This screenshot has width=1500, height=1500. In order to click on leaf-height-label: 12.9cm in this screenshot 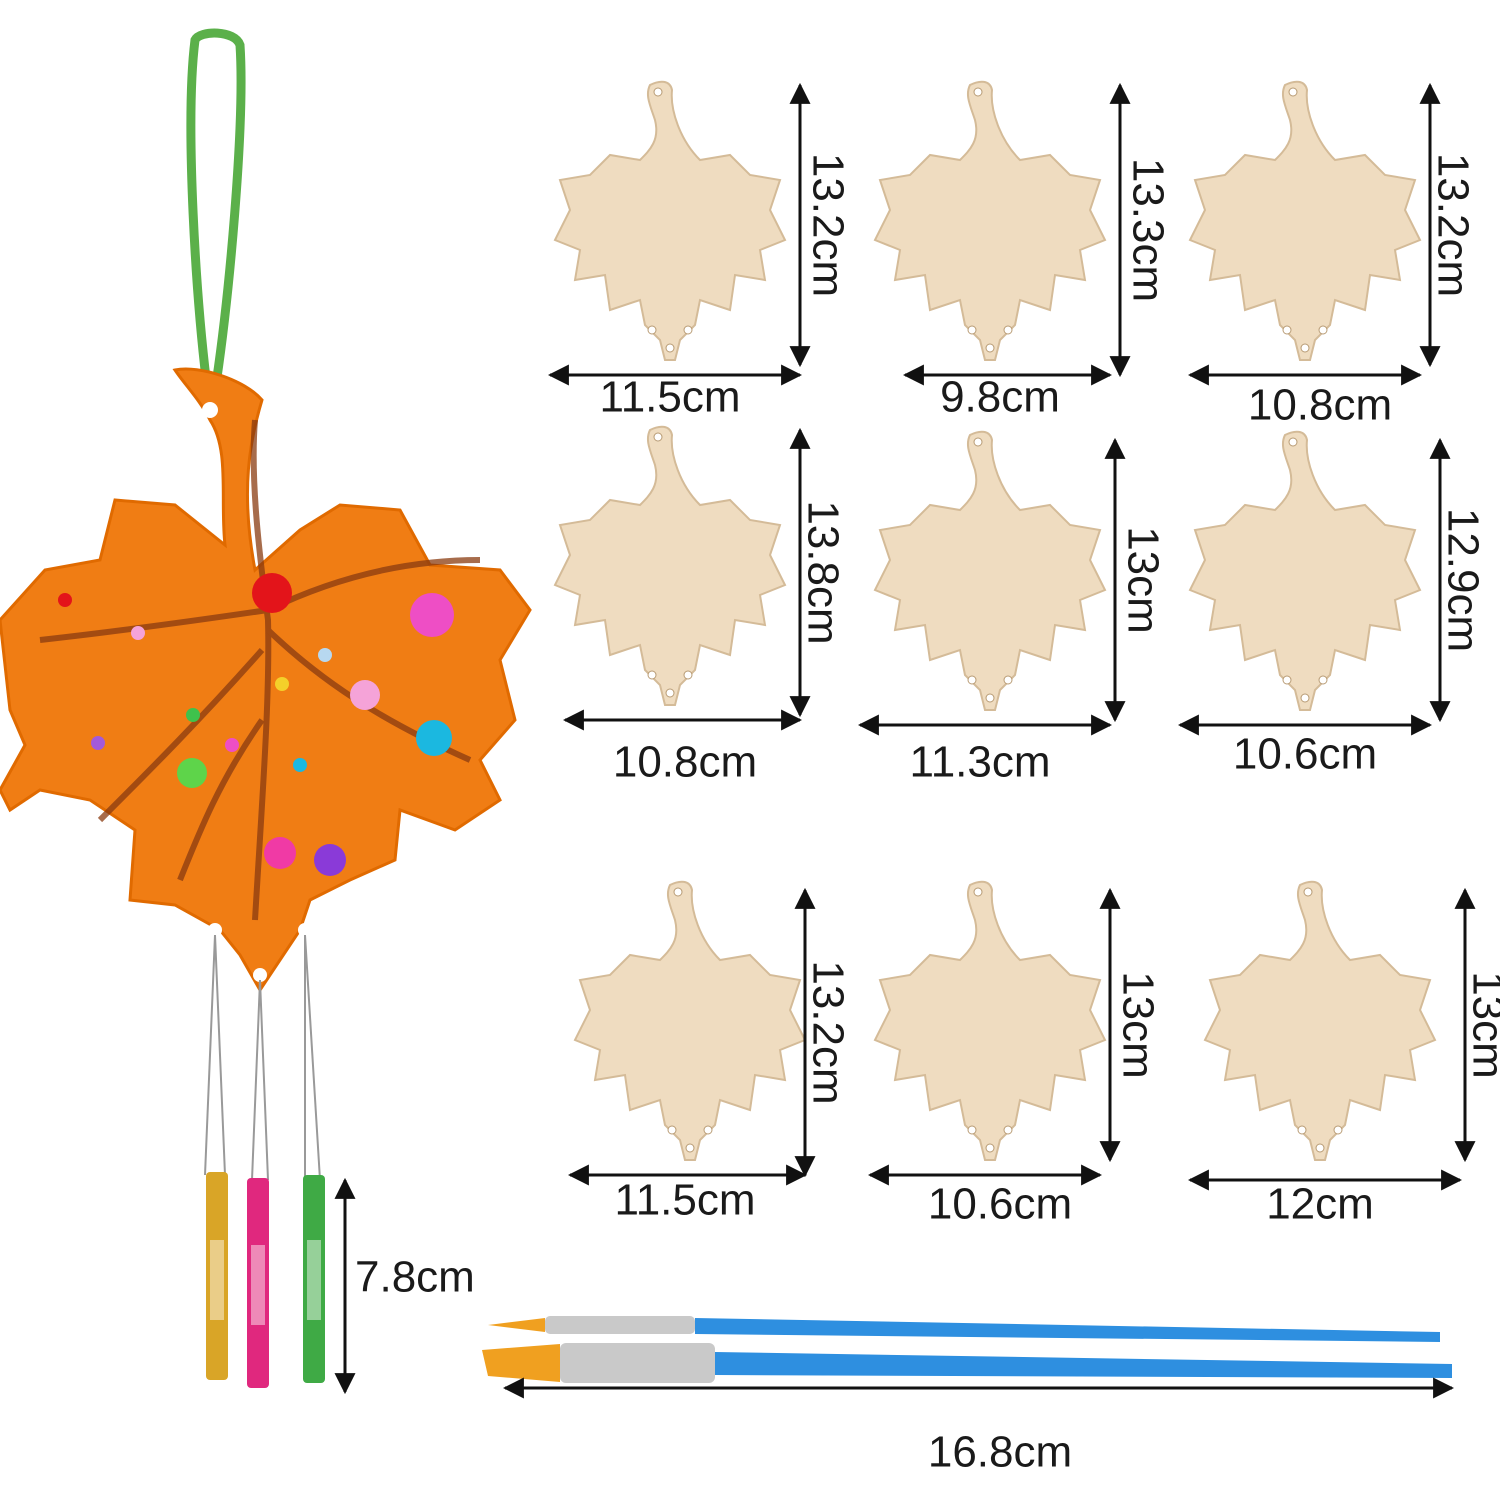, I will do `click(1462, 580)`.